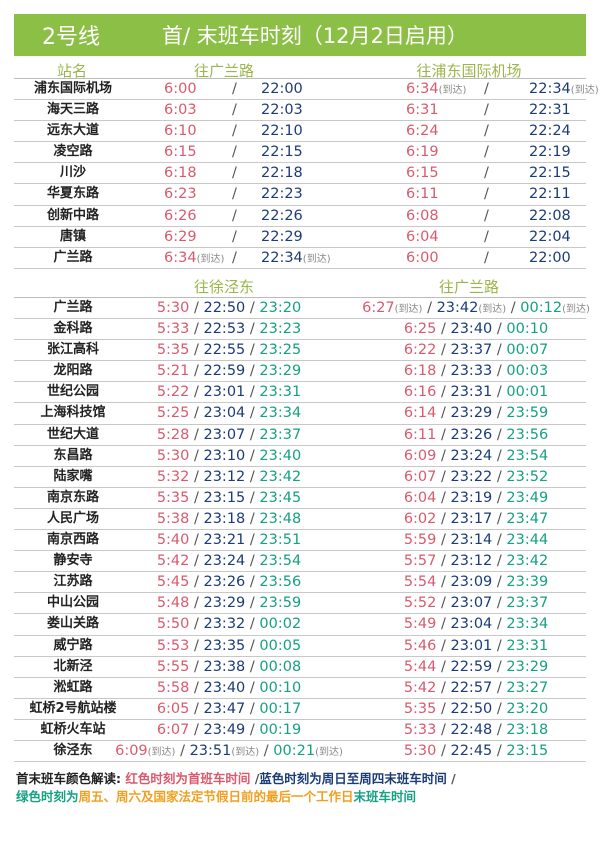  What do you see at coordinates (527, 687) in the screenshot?
I see `last-train-weekend-time: 23:27` at bounding box center [527, 687].